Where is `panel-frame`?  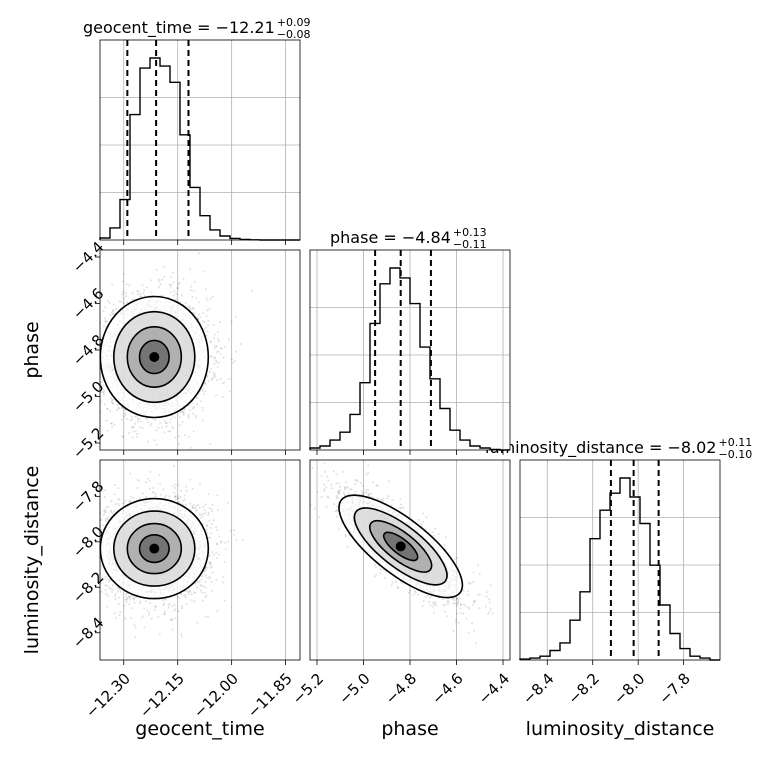 panel-frame is located at coordinates (200, 140).